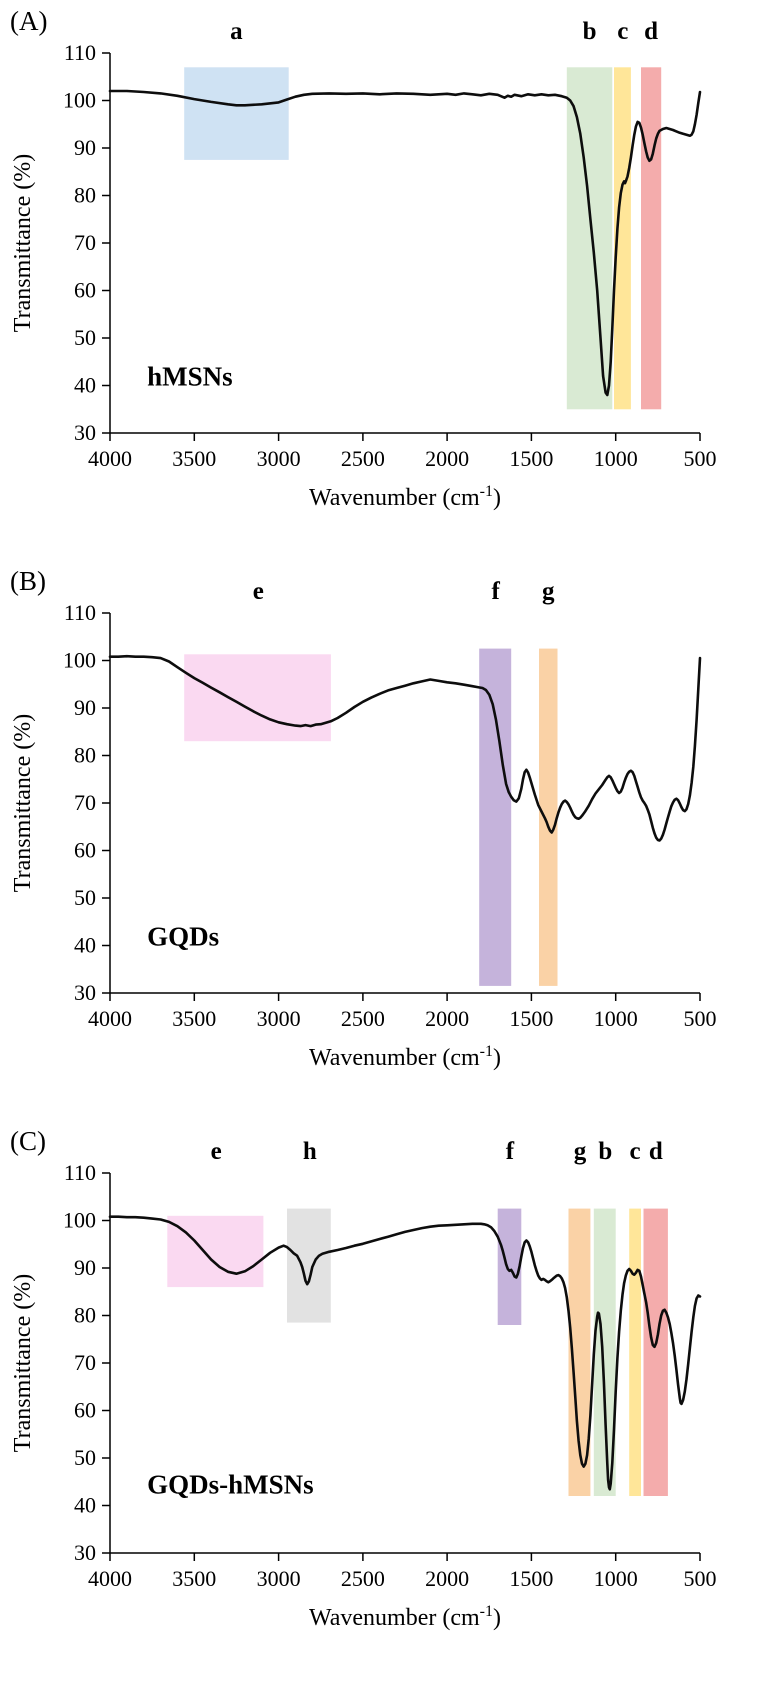 The width and height of the screenshot is (765, 1682). What do you see at coordinates (28, 1141) in the screenshot?
I see `panel-label-c: (C)` at bounding box center [28, 1141].